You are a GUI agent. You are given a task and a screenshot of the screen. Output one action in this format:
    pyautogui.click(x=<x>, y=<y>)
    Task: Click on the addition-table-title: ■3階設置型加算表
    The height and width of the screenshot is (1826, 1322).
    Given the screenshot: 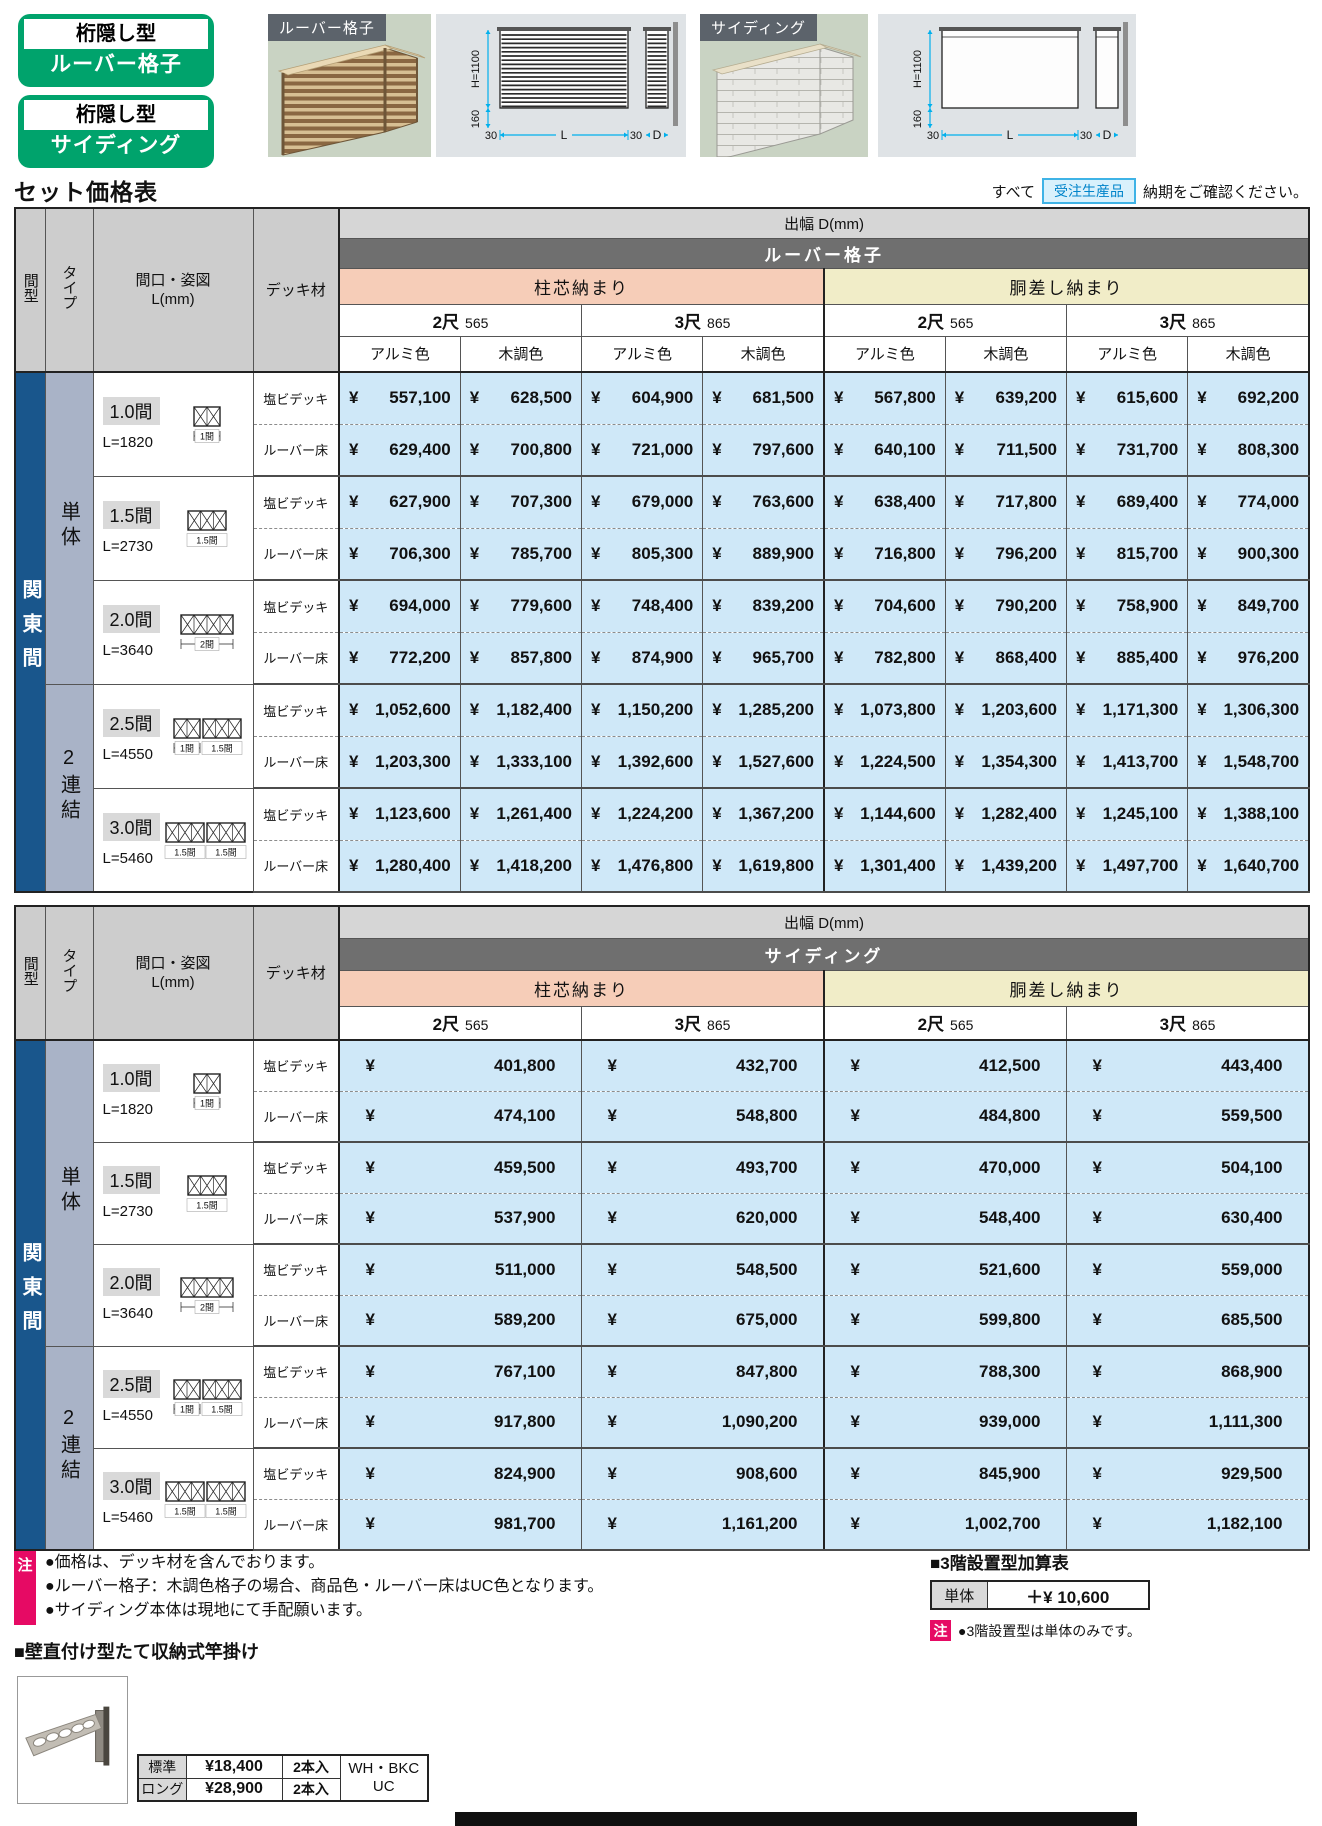 What is the action you would take?
    pyautogui.click(x=999, y=1563)
    